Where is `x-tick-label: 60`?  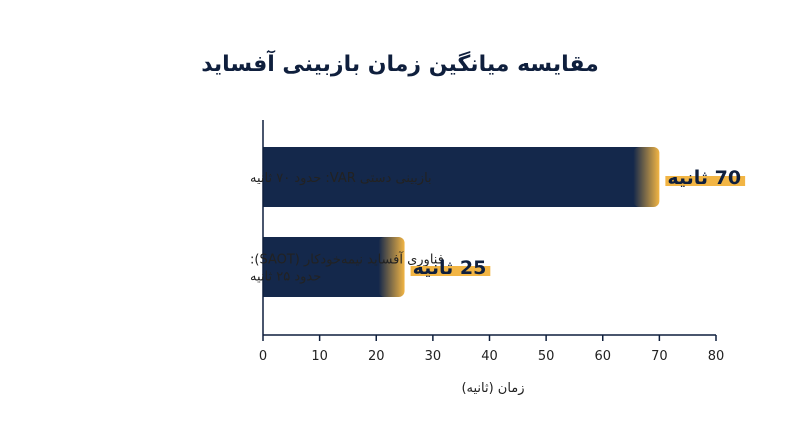
x-tick-label: 60 is located at coordinates (602, 356).